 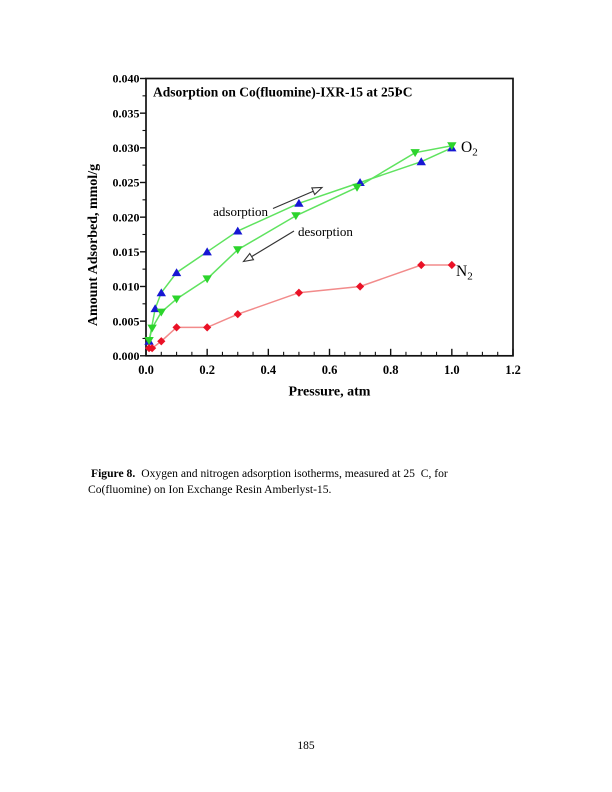 I want to click on annotation-arrow-line-desorption, so click(x=273, y=244).